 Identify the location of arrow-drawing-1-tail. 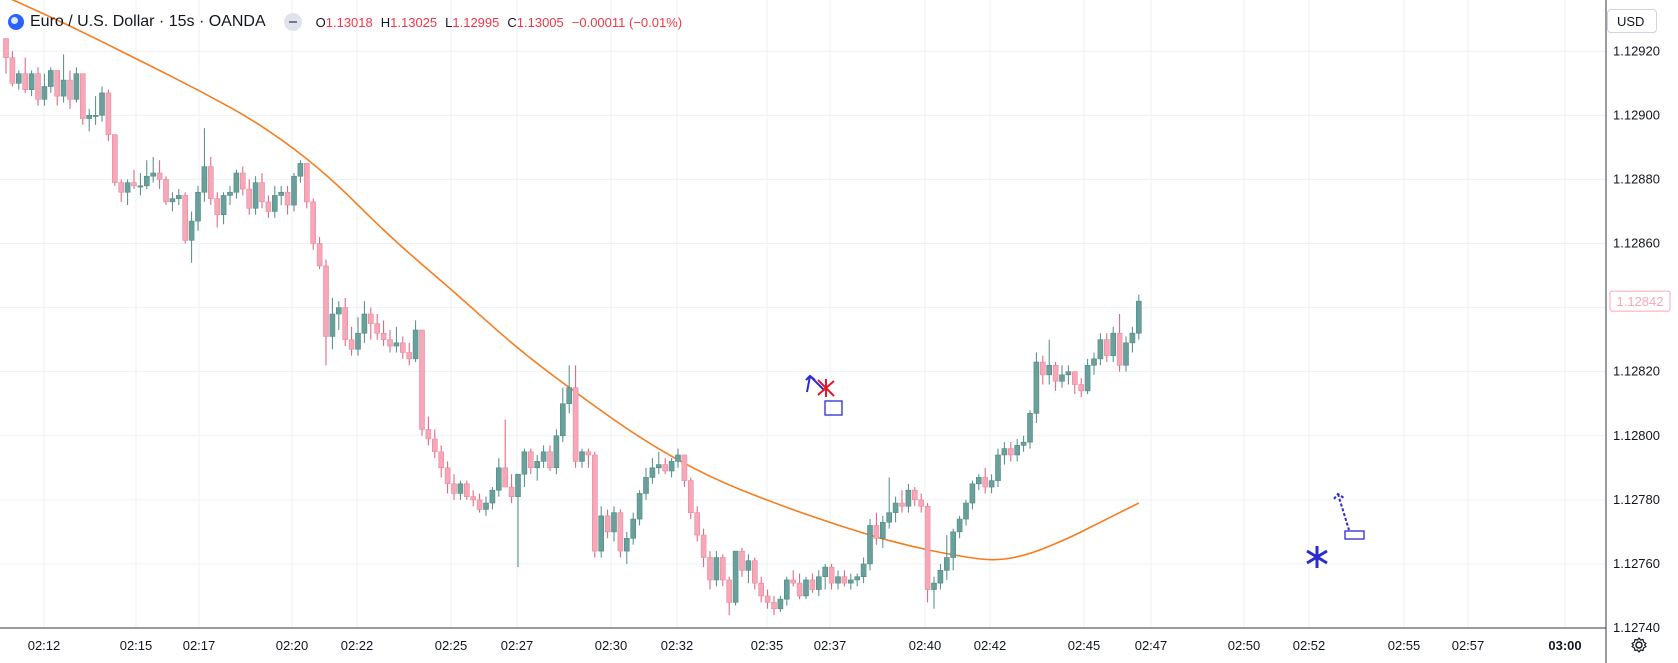
(817, 383).